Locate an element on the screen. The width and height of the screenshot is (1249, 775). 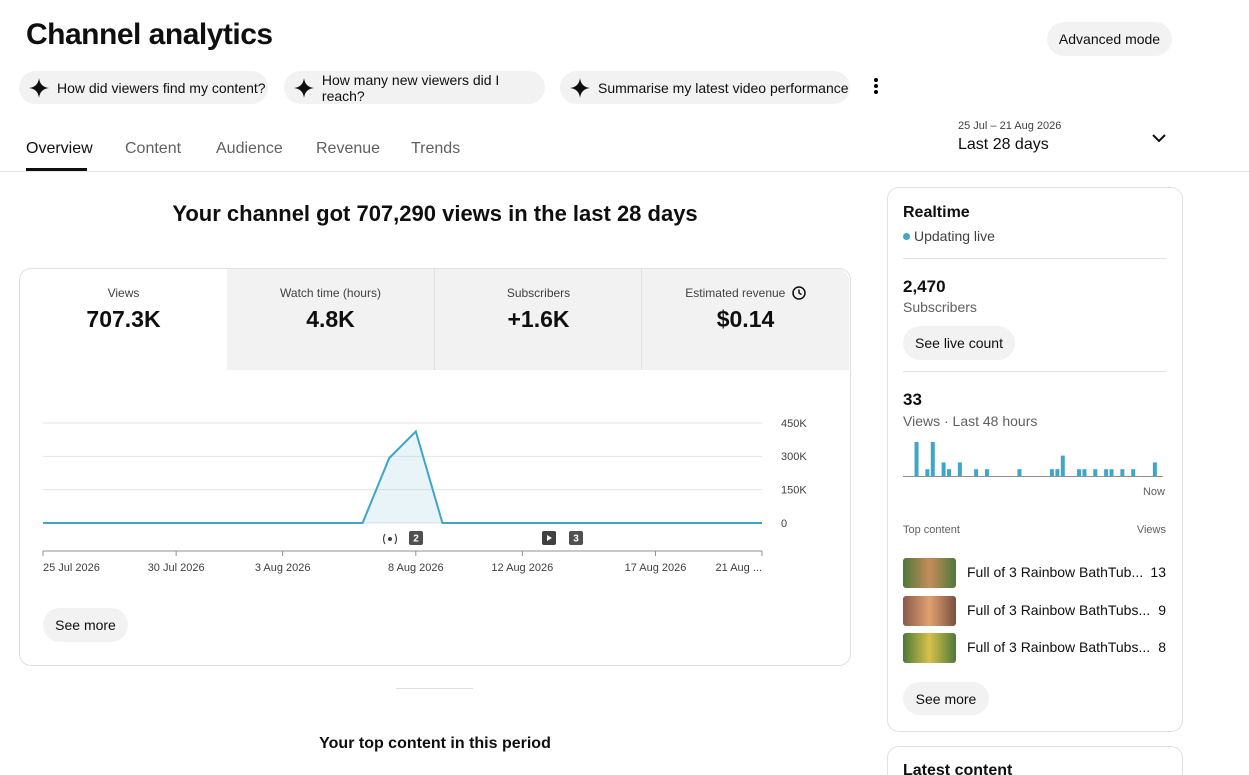
latest-content-title: Latest content is located at coordinates (958, 768).